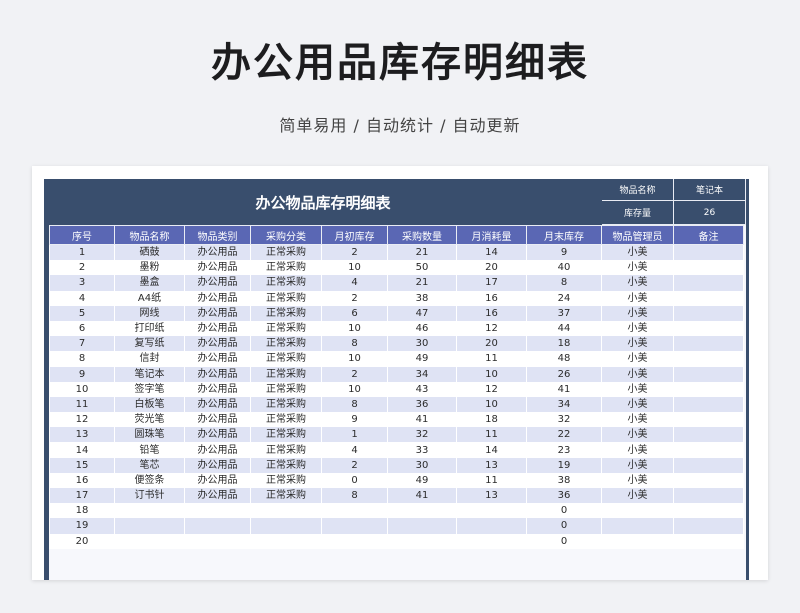  Describe the element at coordinates (82, 389) in the screenshot. I see `cell-index: 10` at that location.